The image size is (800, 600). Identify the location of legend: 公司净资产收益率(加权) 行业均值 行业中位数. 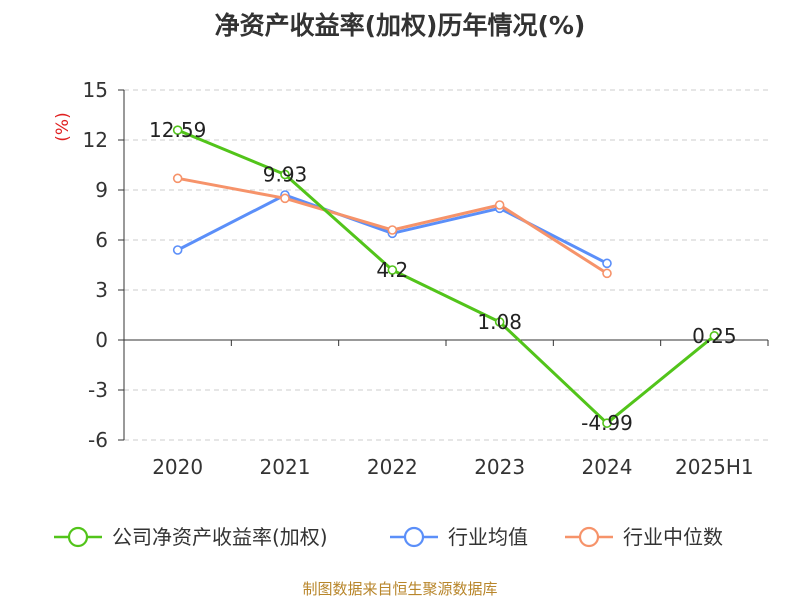
(388, 537).